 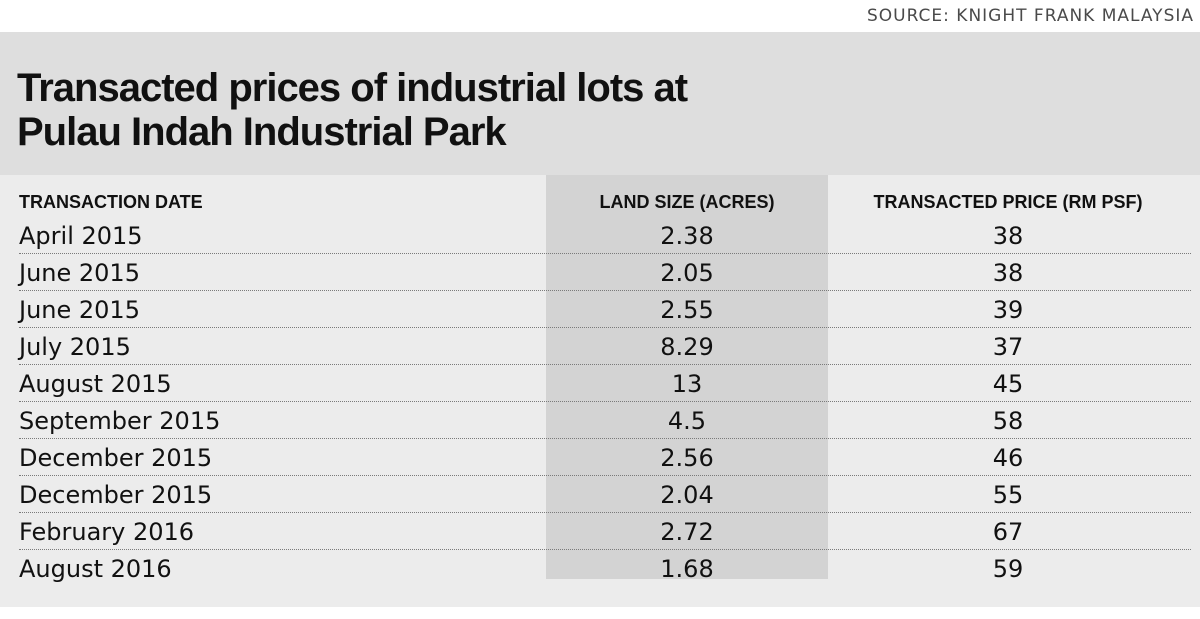 I want to click on table-row: June 2015 2.05 38, so click(x=605, y=272).